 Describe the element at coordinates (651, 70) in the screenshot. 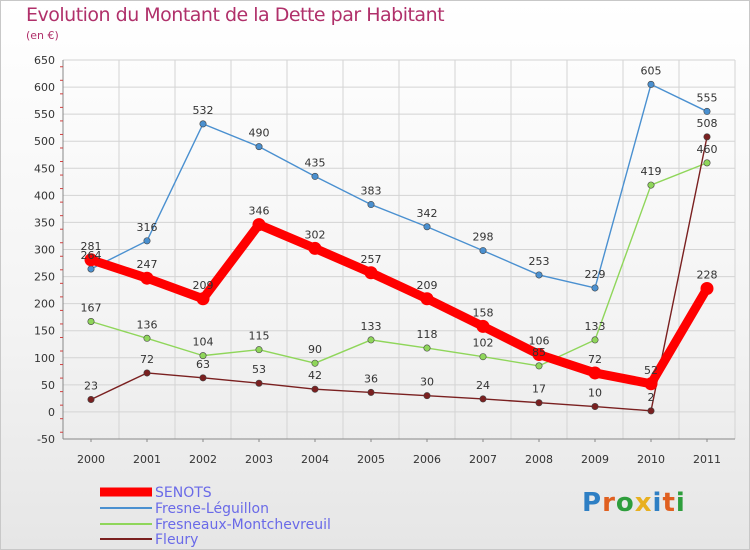

I see `data-label: 605` at that location.